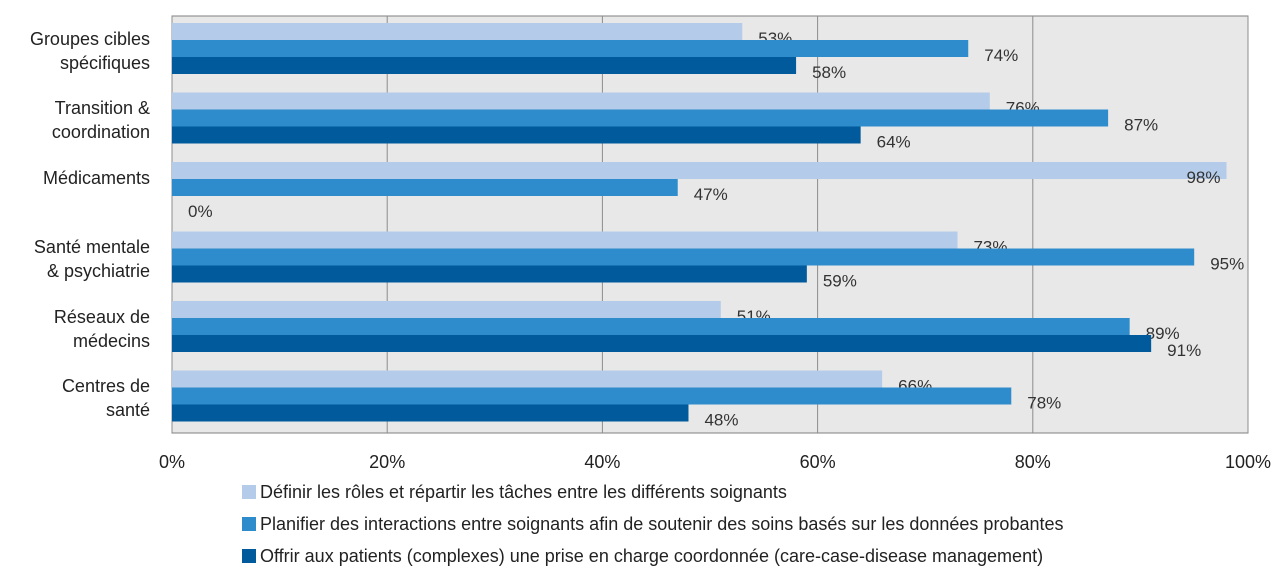 This screenshot has height=574, width=1276. I want to click on category-label: Groupes cibles spécifiques, so click(89, 50).